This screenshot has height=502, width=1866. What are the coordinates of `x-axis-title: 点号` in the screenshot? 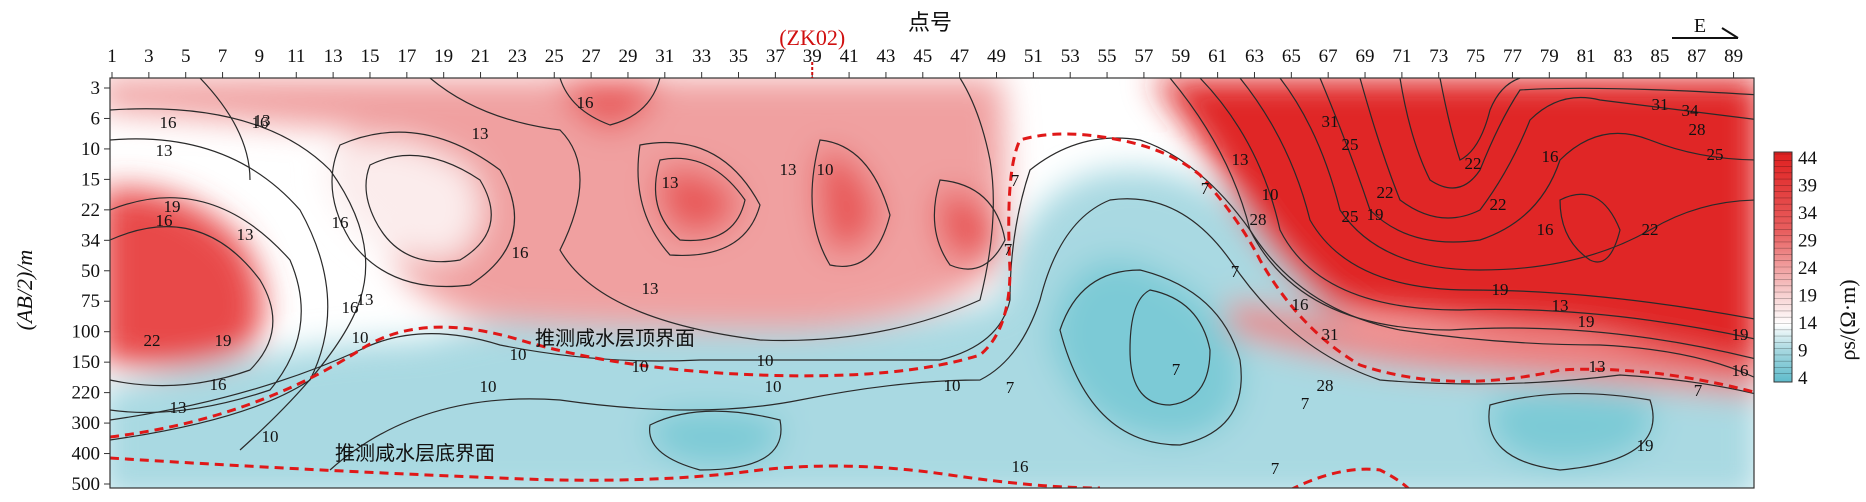 It's located at (930, 22).